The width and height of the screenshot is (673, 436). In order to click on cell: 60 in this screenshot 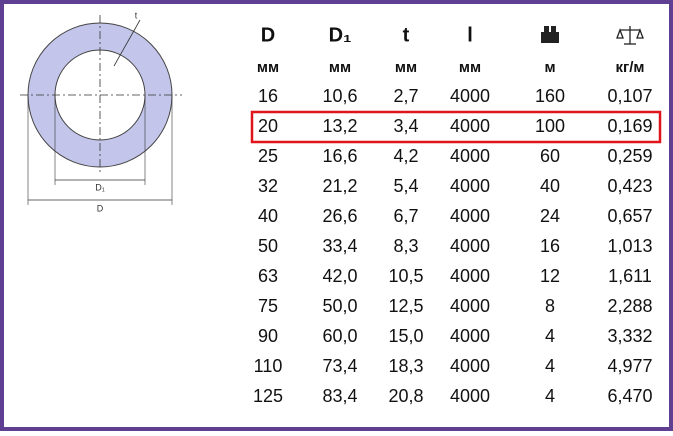, I will do `click(550, 156)`.